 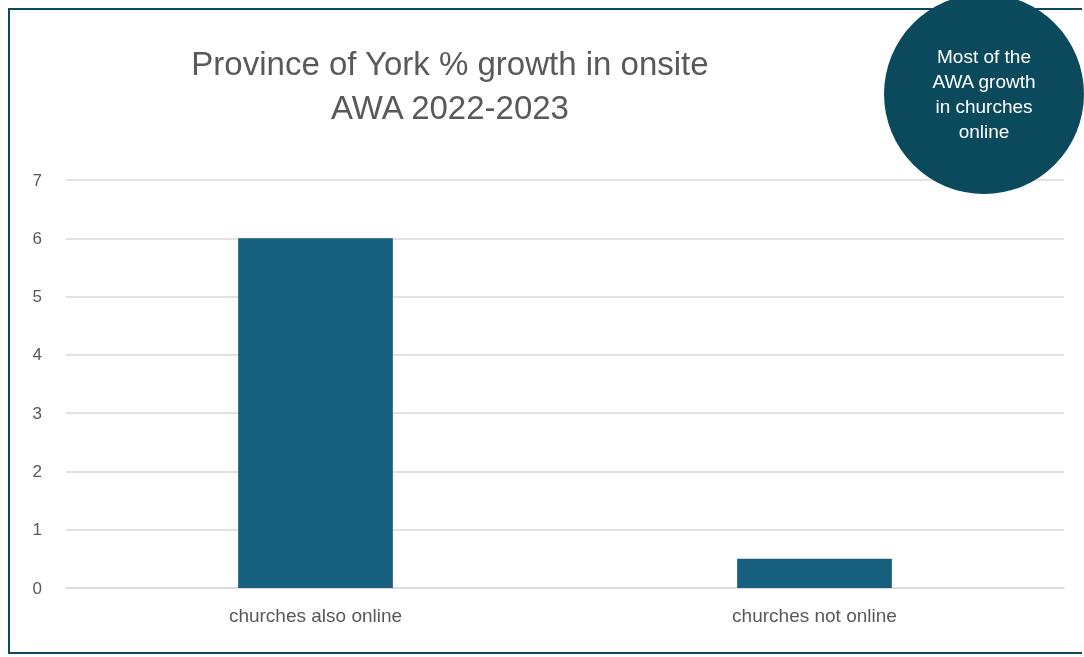 What do you see at coordinates (984, 97) in the screenshot?
I see `circle-callout: Most of the AWA growth in churches online` at bounding box center [984, 97].